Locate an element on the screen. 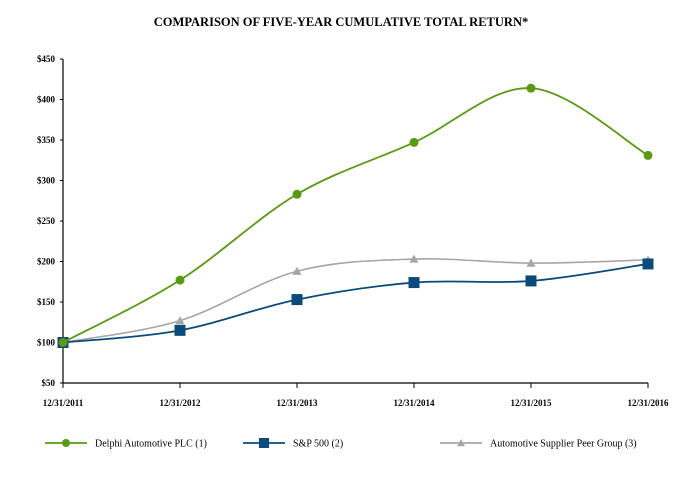 This screenshot has height=480, width=682. y-tick-label: $100 is located at coordinates (46, 343).